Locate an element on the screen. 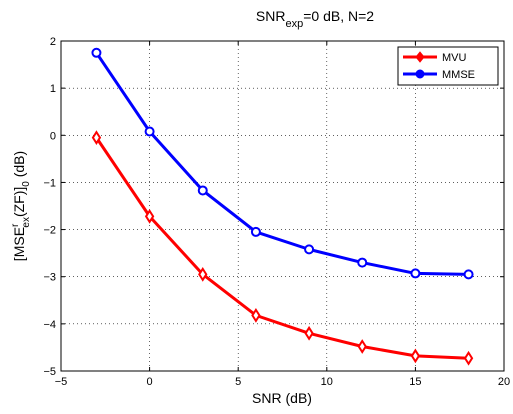 The width and height of the screenshot is (513, 414). y-tick-label: −5 is located at coordinates (49, 372).